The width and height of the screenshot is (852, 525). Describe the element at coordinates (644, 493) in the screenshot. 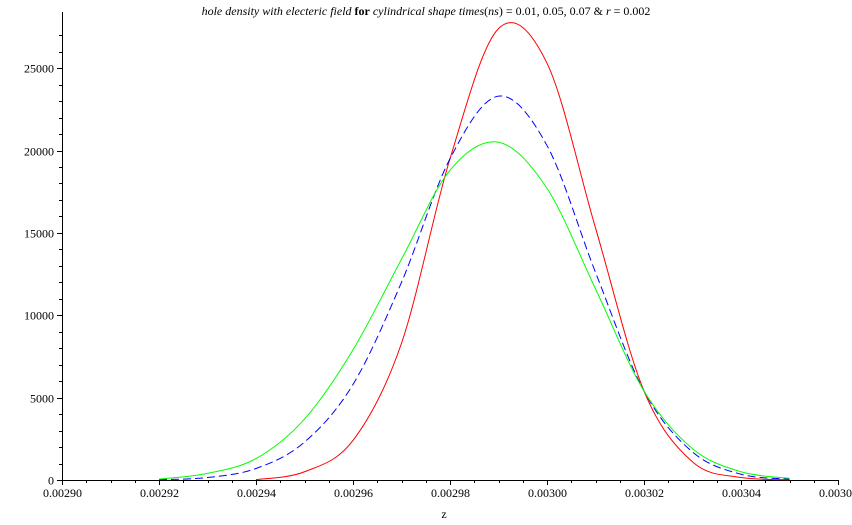

I see `x-tick-label: 0.00302` at that location.